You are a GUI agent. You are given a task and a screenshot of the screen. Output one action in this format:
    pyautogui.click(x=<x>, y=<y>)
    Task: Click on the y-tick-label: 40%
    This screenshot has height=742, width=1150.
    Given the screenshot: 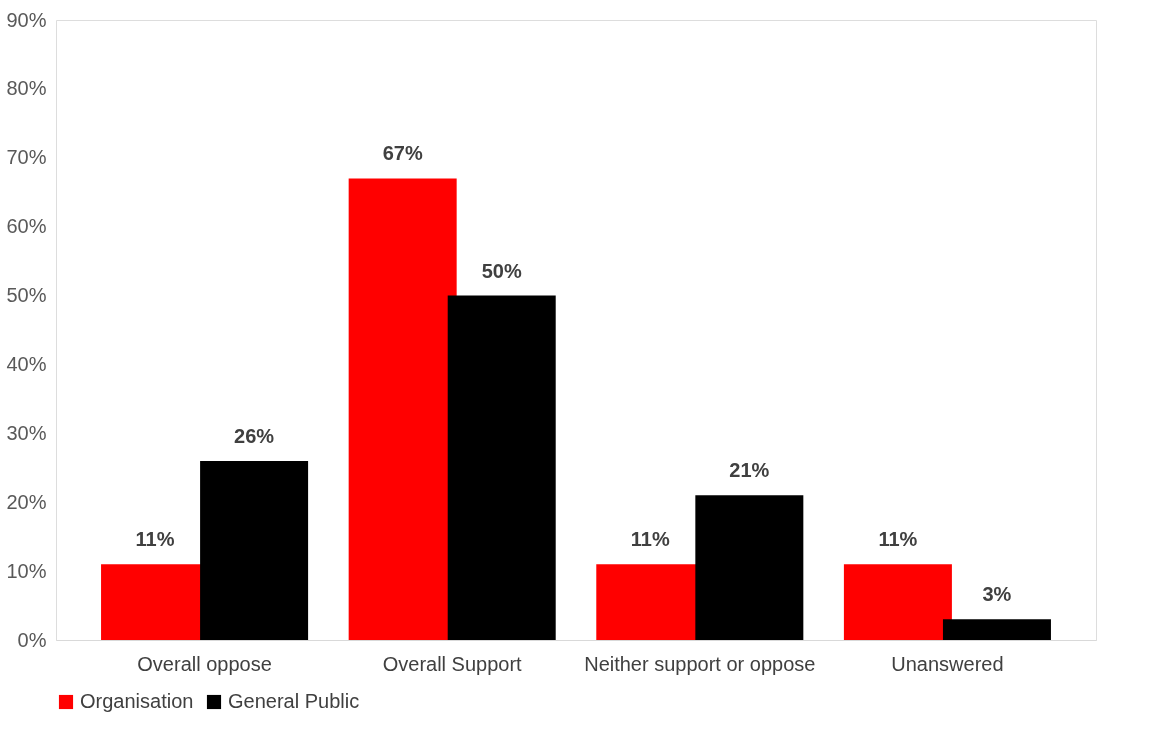 What is the action you would take?
    pyautogui.click(x=26, y=363)
    